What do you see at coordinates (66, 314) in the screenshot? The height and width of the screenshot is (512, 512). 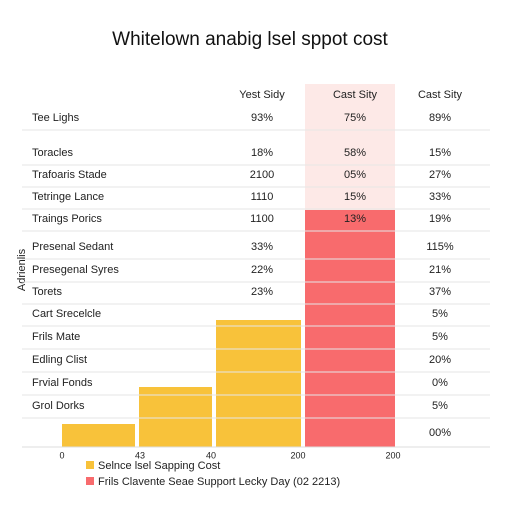 I see `row-label: Cart Srecelcle` at bounding box center [66, 314].